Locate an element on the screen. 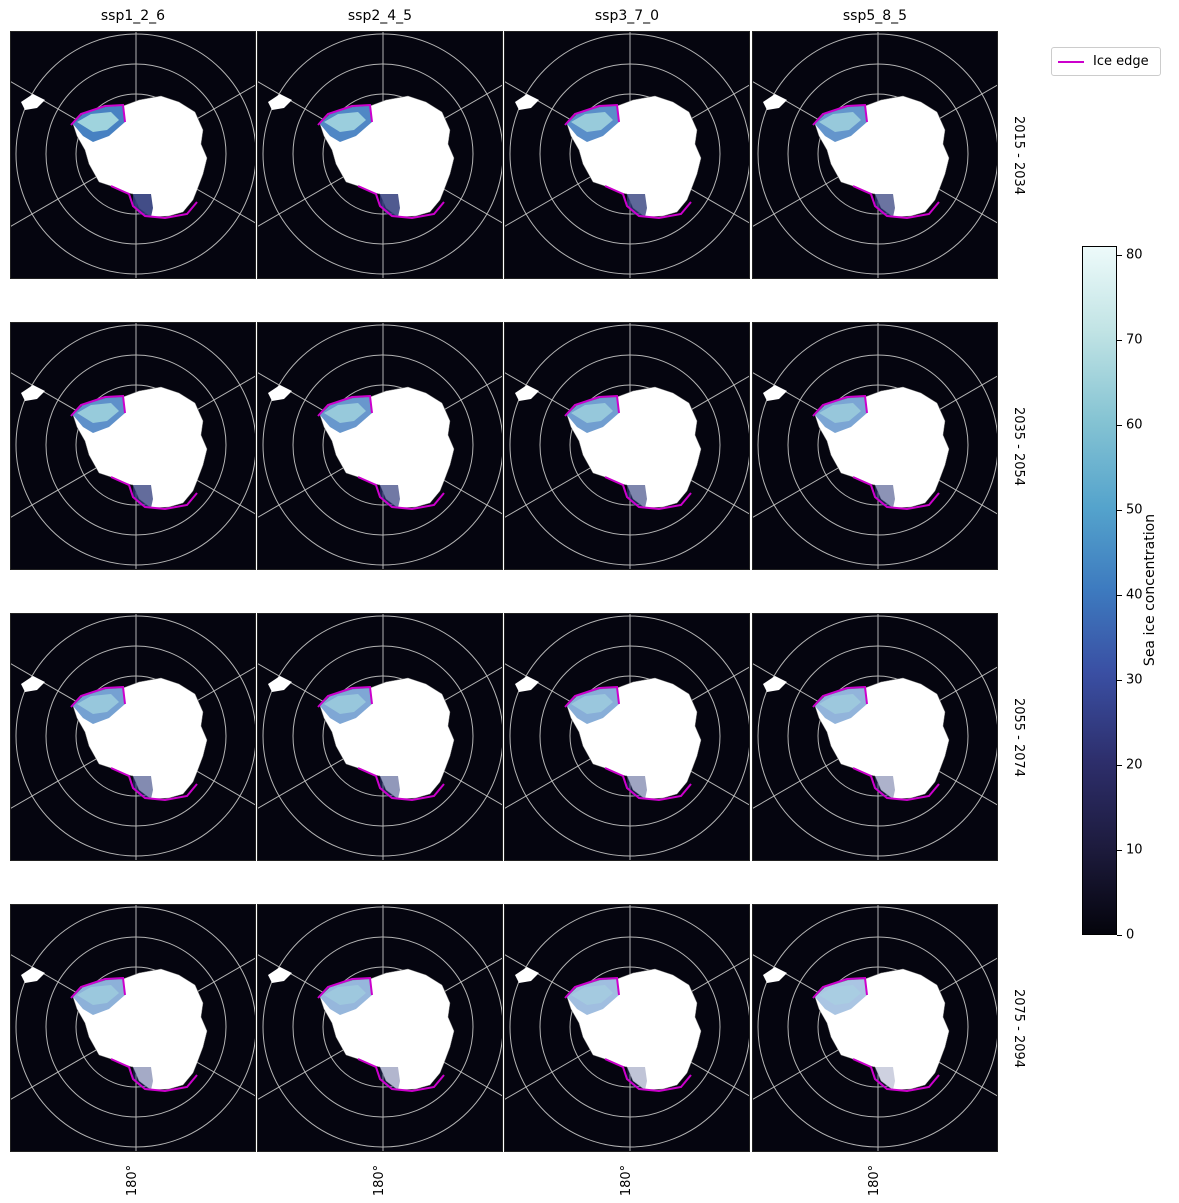 The width and height of the screenshot is (1179, 1203). map-panel-r1-c2 is located at coordinates (627, 446).